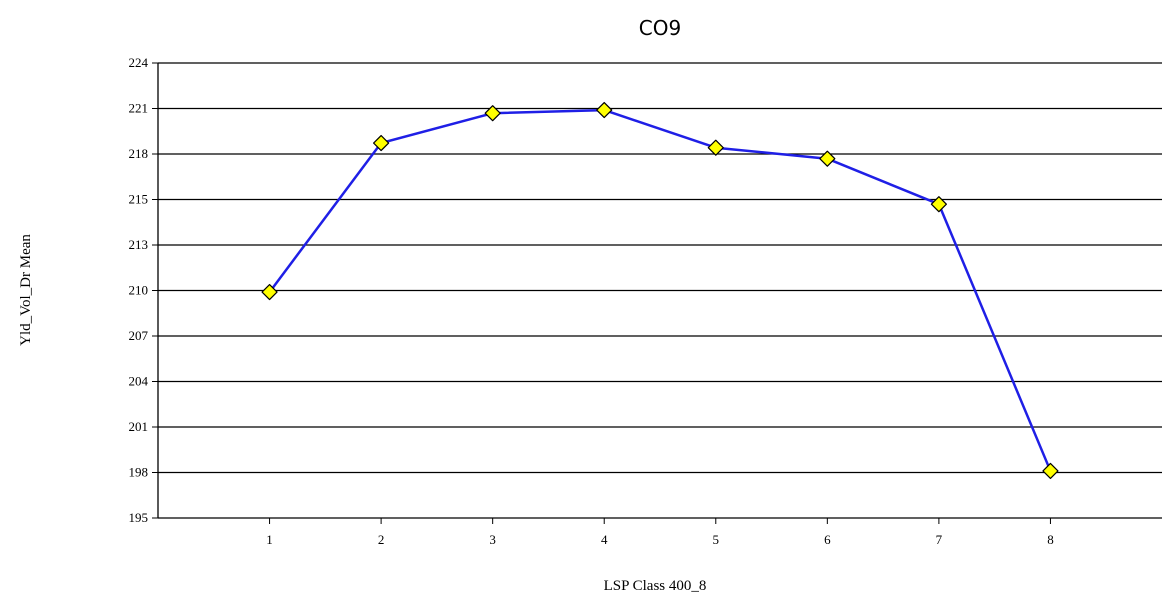 The height and width of the screenshot is (599, 1162). What do you see at coordinates (26, 290) in the screenshot?
I see `y-axis-label: Yld_Vol_Dr Mean` at bounding box center [26, 290].